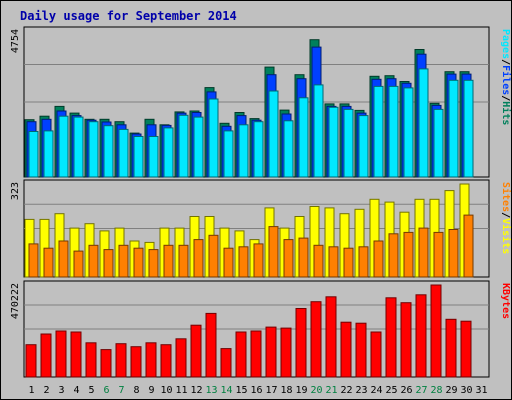  Describe the element at coordinates (151, 390) in the screenshot. I see `day-label-9: 9` at that location.